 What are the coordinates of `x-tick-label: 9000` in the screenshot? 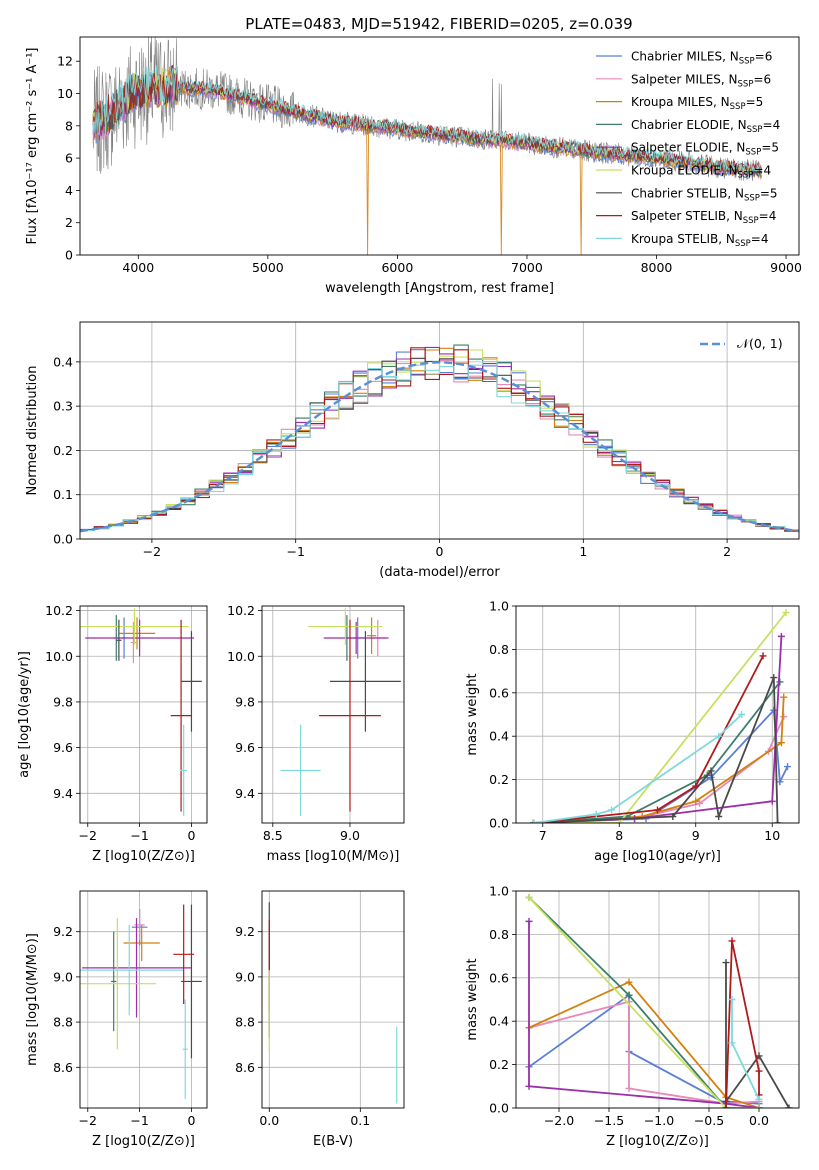 It's located at (786, 267).